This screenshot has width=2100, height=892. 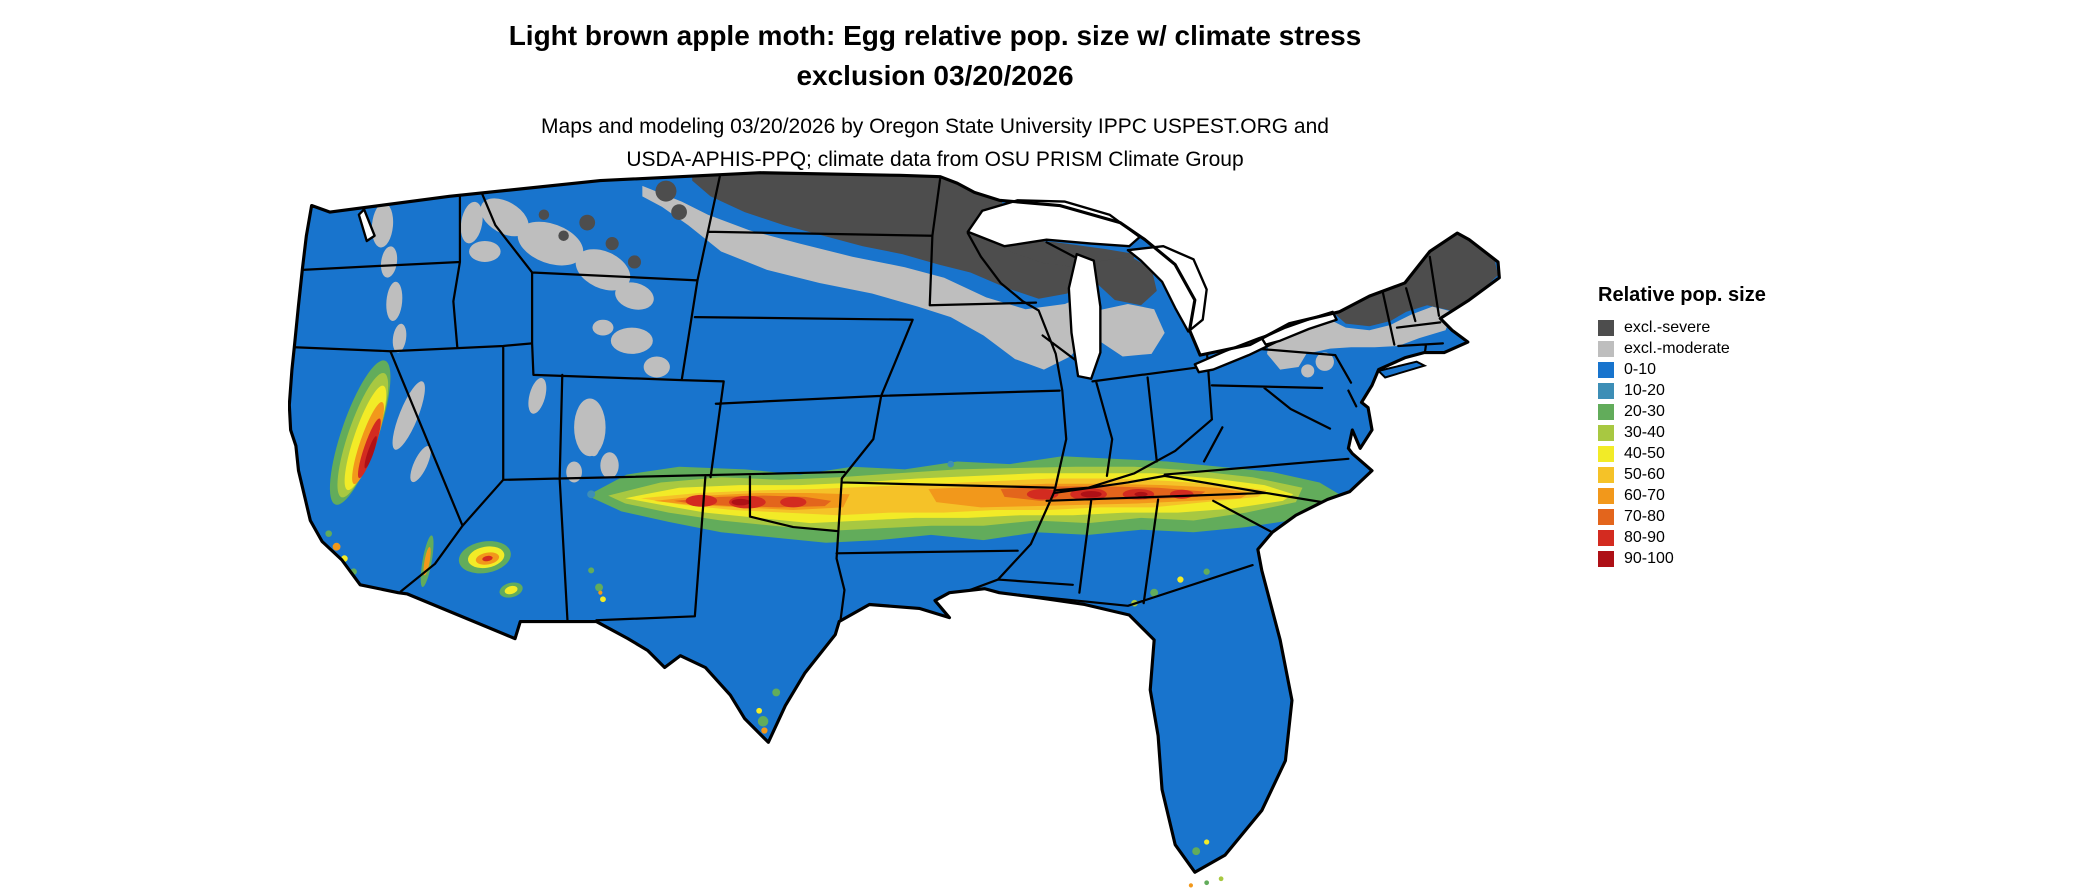 What do you see at coordinates (1644, 432) in the screenshot?
I see `legend-label: 30-40` at bounding box center [1644, 432].